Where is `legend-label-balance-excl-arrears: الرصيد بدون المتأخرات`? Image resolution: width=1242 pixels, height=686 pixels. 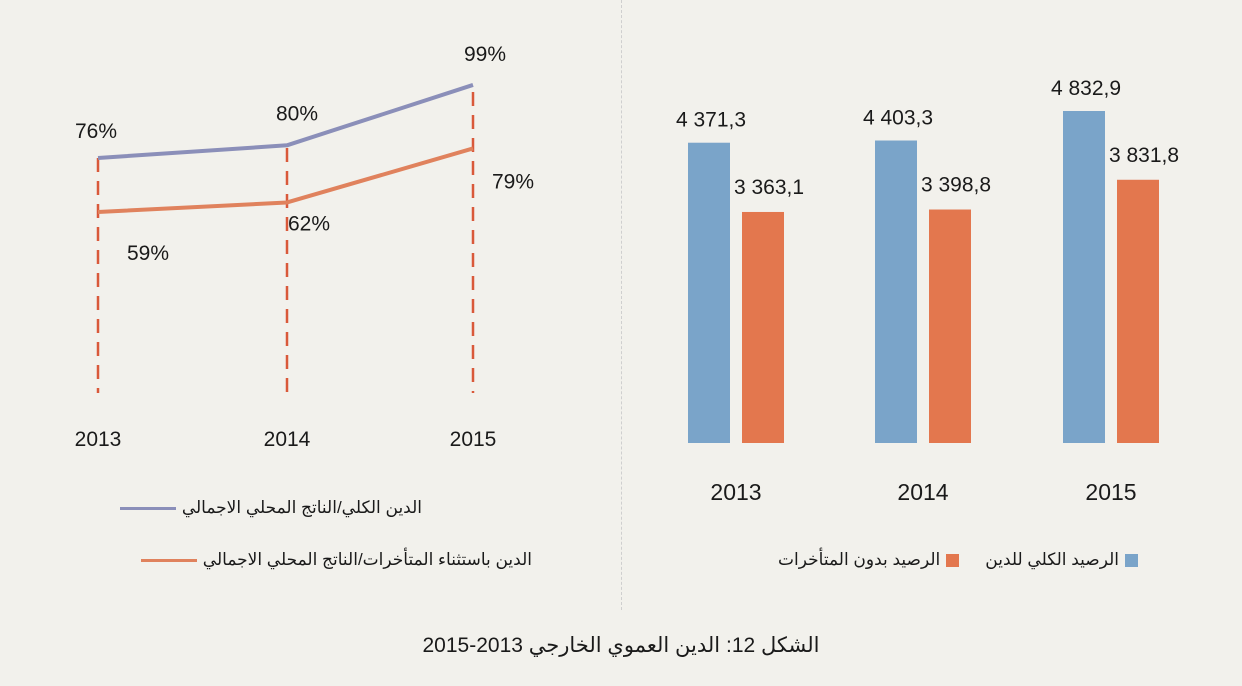 legend-label-balance-excl-arrears: الرصيد بدون المتأخرات is located at coordinates (859, 559).